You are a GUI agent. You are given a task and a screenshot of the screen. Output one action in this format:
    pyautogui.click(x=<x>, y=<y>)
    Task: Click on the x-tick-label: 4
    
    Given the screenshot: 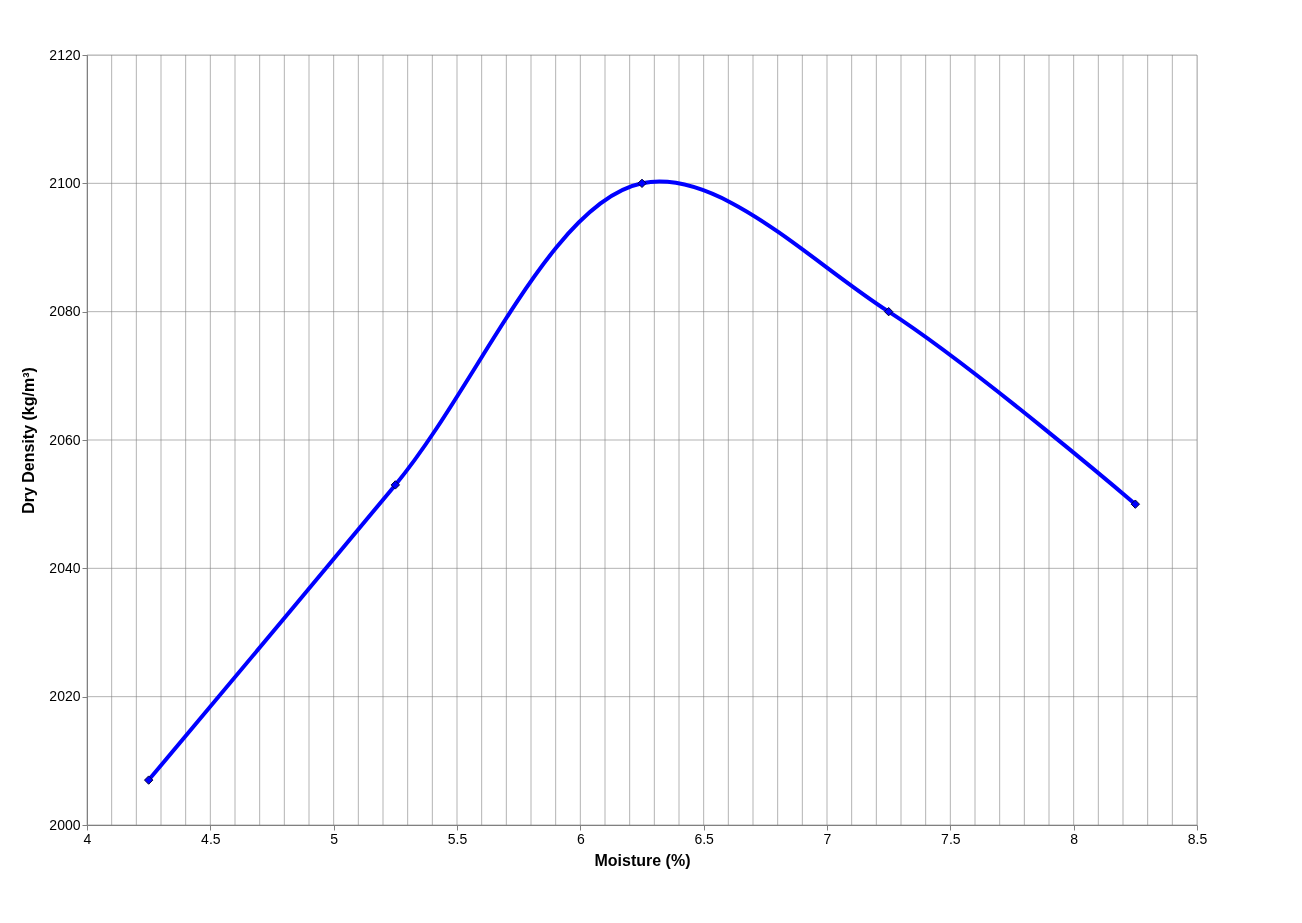 What is the action you would take?
    pyautogui.click(x=87, y=838)
    